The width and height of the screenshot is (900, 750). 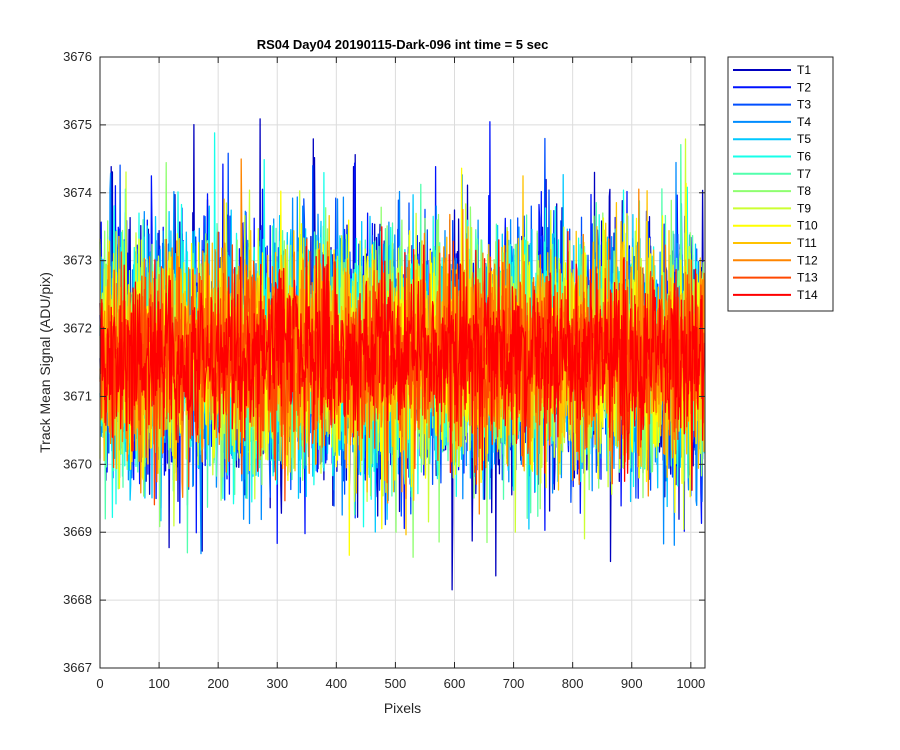 What do you see at coordinates (77, 531) in the screenshot?
I see `y-tick-label: 3669` at bounding box center [77, 531].